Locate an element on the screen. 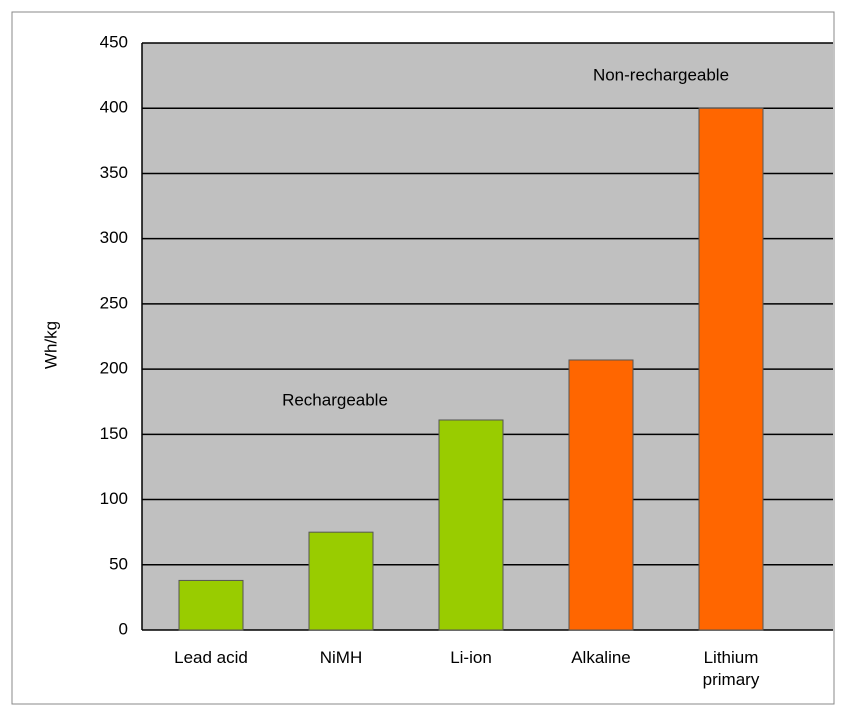 This screenshot has height=711, width=850. y-tick-label: 200 is located at coordinates (114, 368).